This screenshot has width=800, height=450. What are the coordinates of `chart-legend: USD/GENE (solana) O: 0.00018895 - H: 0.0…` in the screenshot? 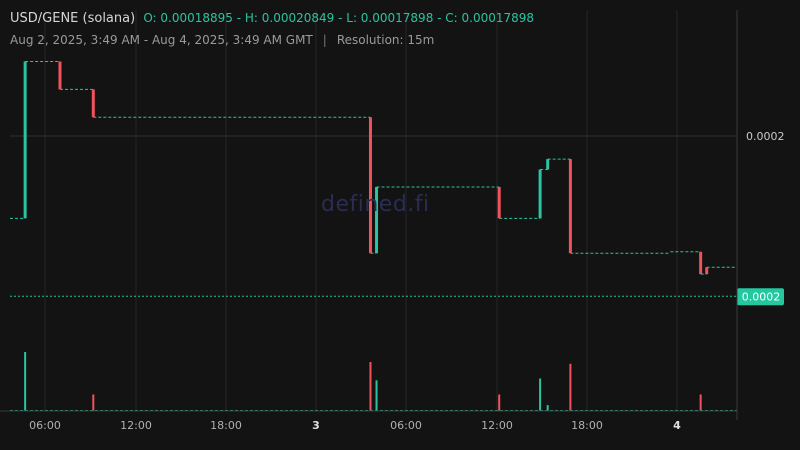 It's located at (272, 18).